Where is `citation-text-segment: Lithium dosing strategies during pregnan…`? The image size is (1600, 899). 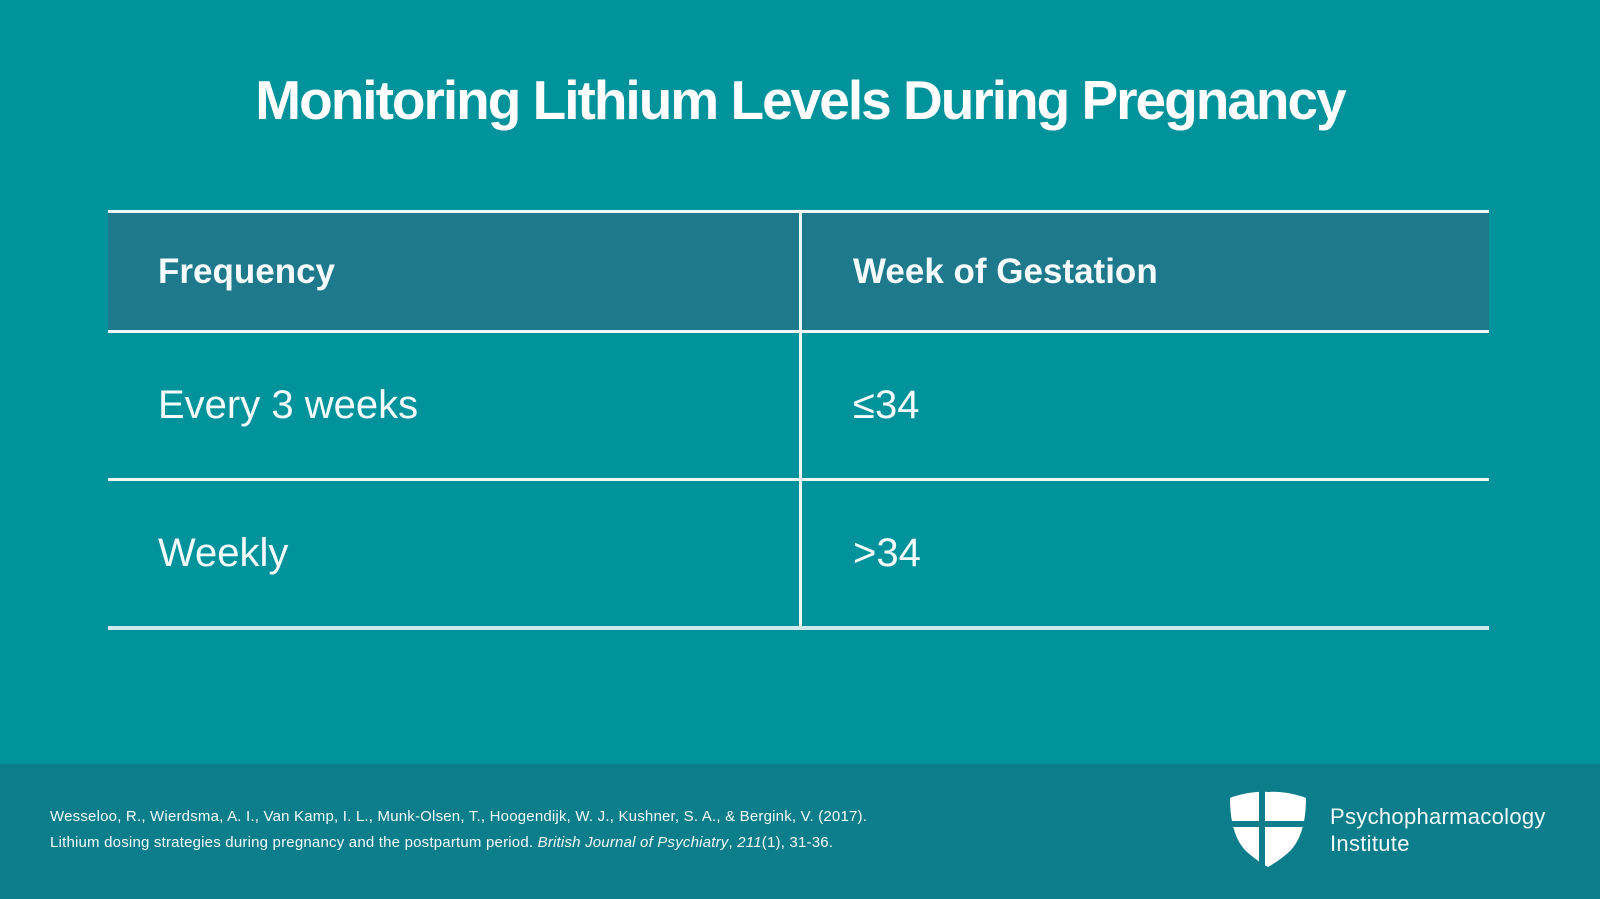 citation-text-segment: Lithium dosing strategies during pregnan… is located at coordinates (294, 842).